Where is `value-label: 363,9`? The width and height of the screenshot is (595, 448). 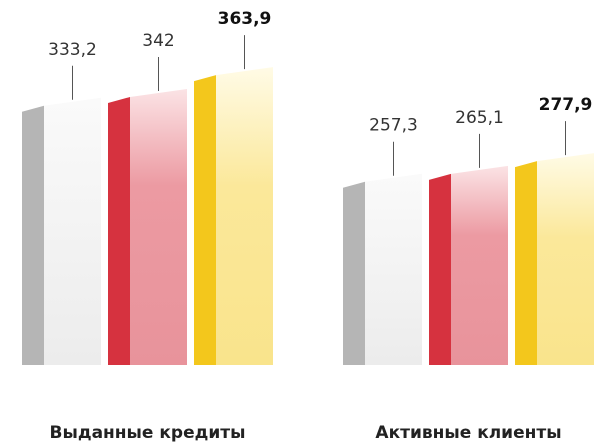
value-label: 363,9 is located at coordinates (245, 19).